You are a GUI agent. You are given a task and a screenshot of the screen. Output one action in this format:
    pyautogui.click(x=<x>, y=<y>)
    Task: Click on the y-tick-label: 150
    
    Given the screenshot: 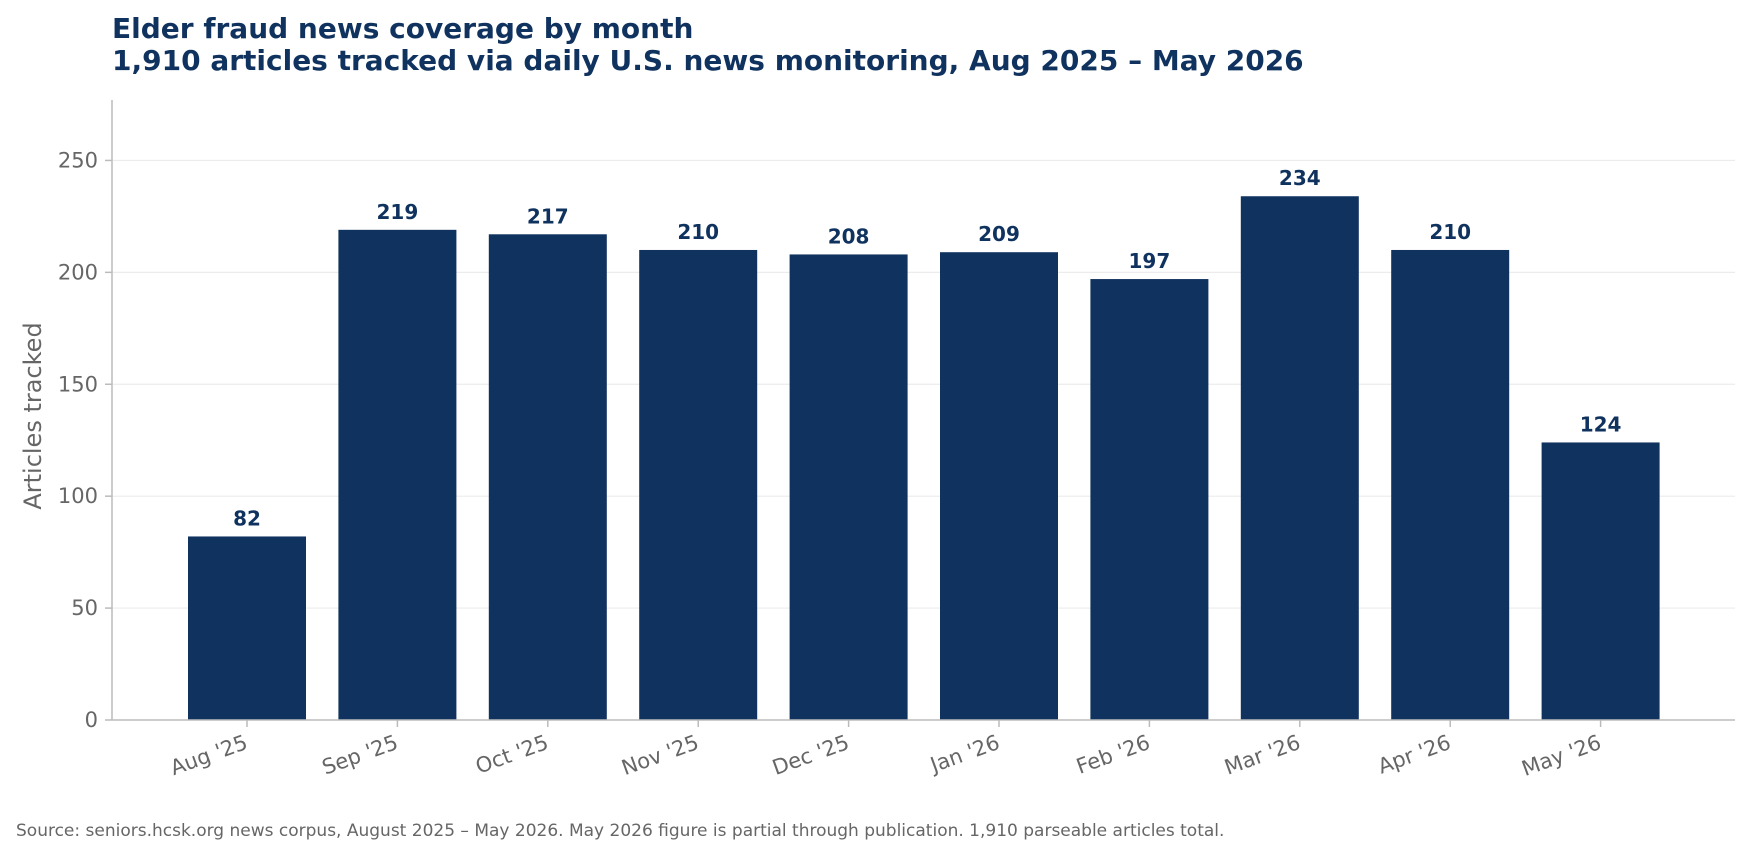 What is the action you would take?
    pyautogui.click(x=78, y=384)
    